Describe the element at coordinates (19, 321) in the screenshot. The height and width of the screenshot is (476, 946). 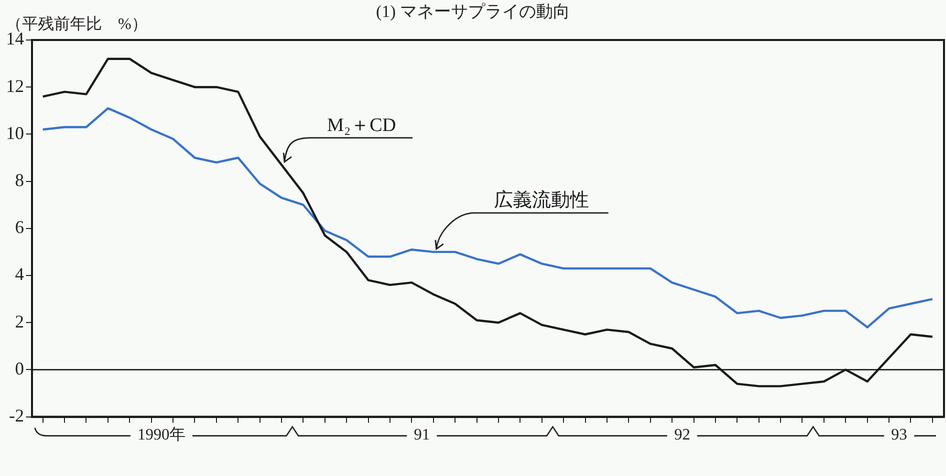
I see `y-tick-label: 2` at that location.